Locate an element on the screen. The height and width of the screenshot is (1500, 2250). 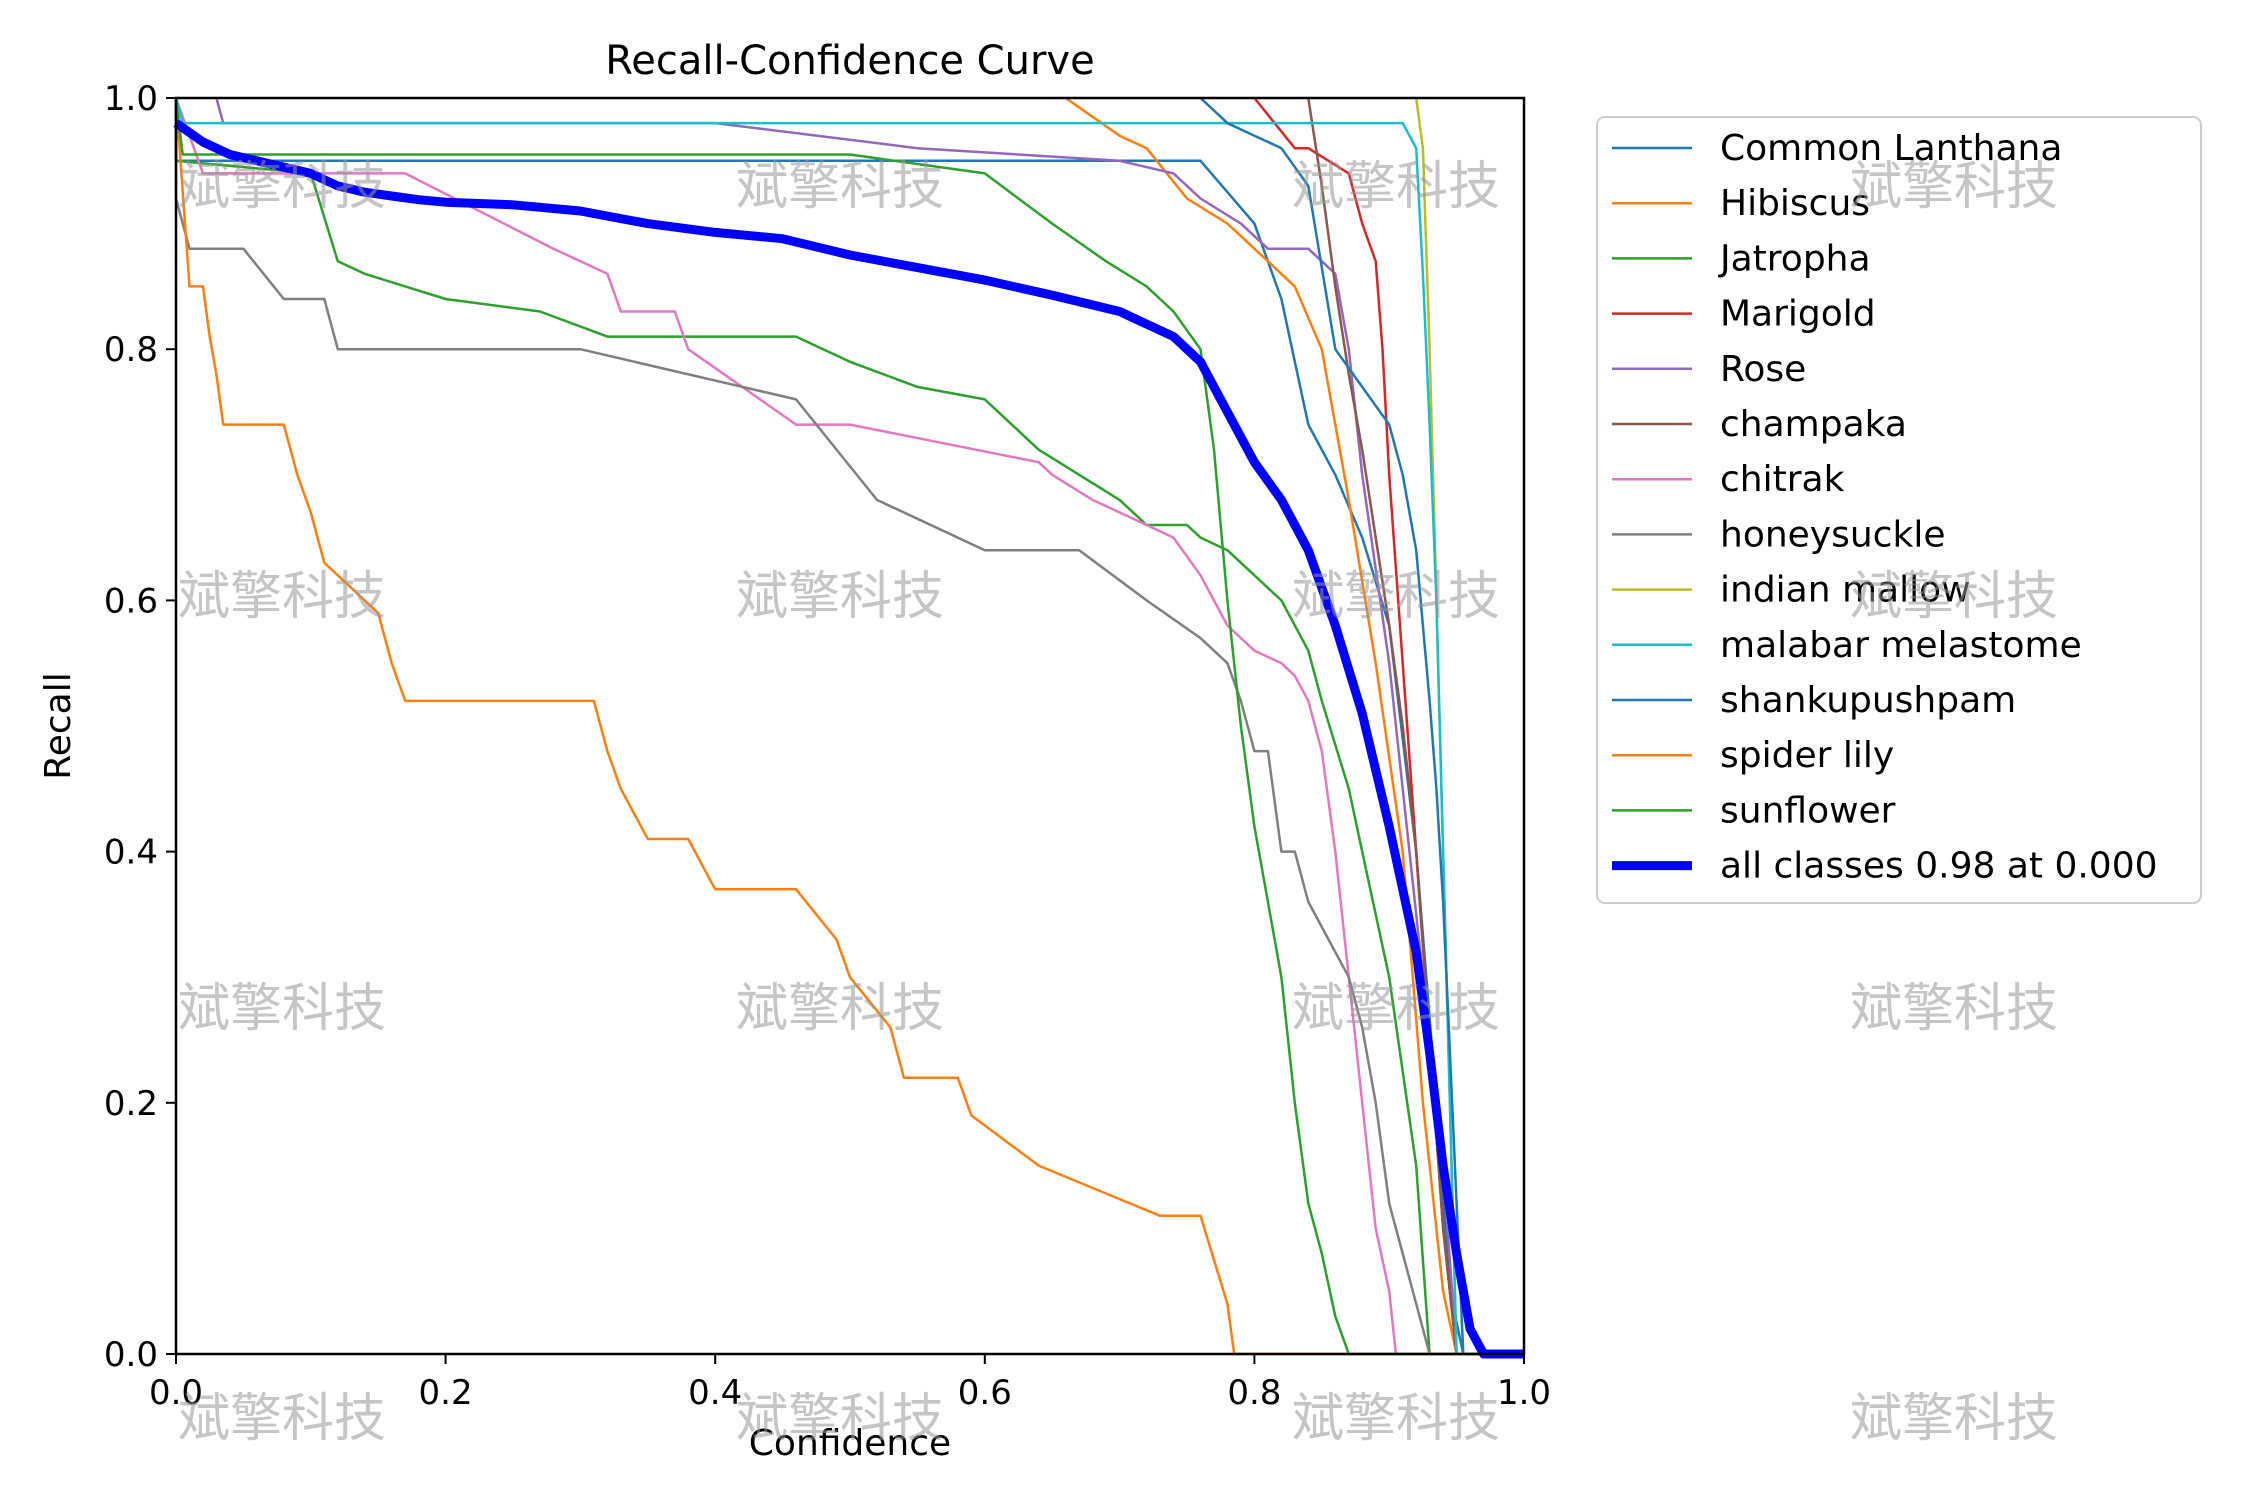
legend-label: spider lily is located at coordinates (1807, 755).